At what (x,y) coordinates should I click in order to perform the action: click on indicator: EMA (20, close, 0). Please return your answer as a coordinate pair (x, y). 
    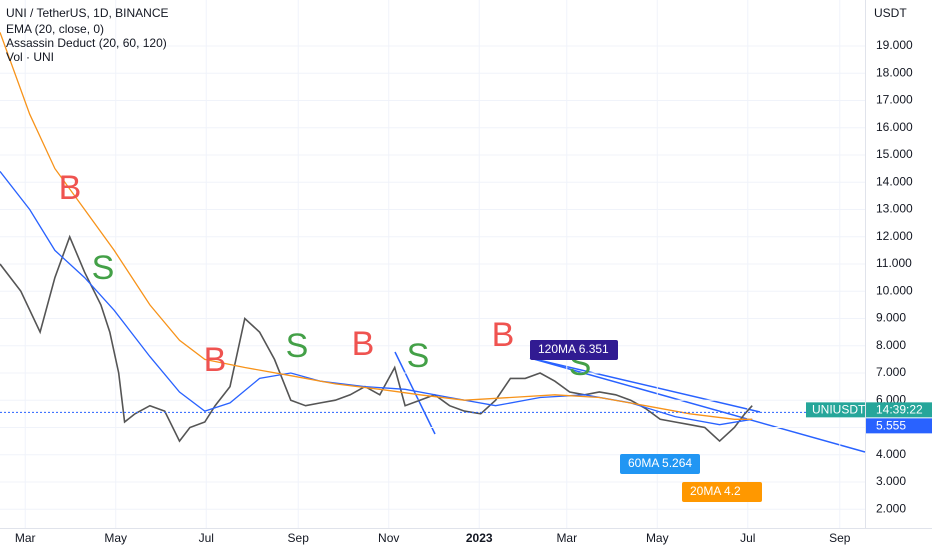
    Looking at the image, I should click on (55, 29).